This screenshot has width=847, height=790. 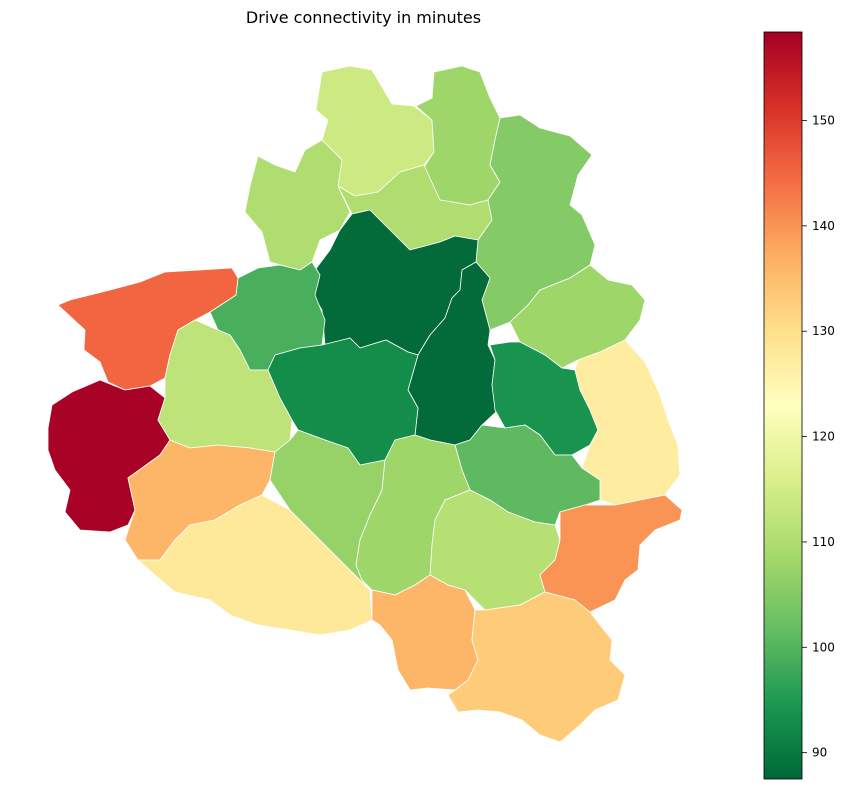 I want to click on chart-title: Drive connectivity in minutes, so click(x=363, y=17).